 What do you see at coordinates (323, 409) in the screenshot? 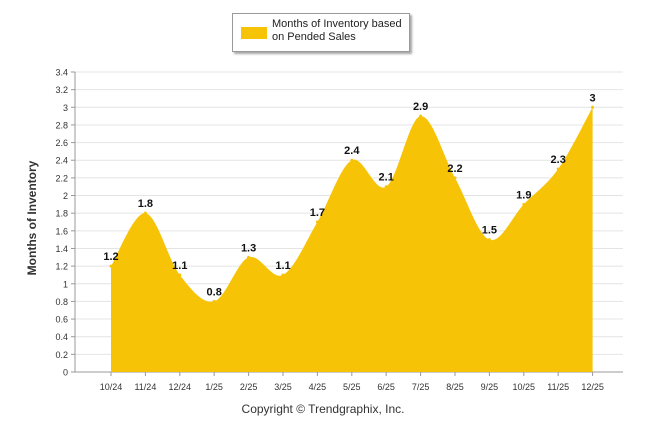
I see `copyright-footer: Copyright © Trendgraphix, Inc.` at bounding box center [323, 409].